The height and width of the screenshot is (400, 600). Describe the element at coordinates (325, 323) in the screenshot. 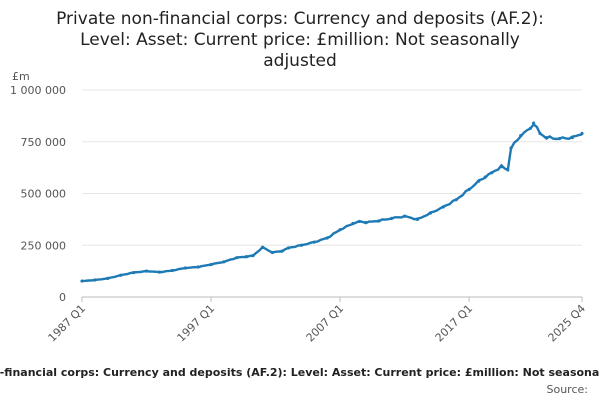

I see `x-tick-label: 2007 Q1` at that location.